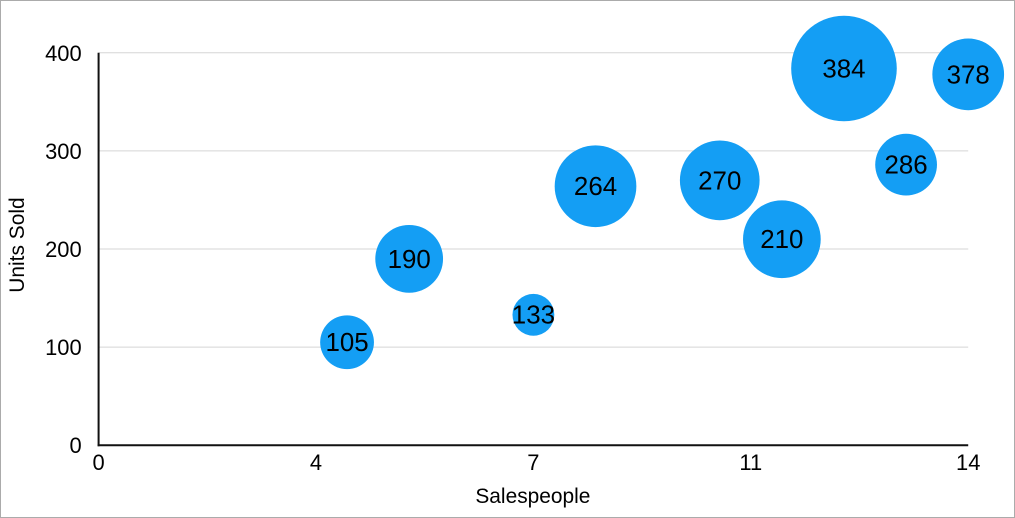 This screenshot has height=518, width=1015. I want to click on y-tick-label: 400, so click(63, 53).